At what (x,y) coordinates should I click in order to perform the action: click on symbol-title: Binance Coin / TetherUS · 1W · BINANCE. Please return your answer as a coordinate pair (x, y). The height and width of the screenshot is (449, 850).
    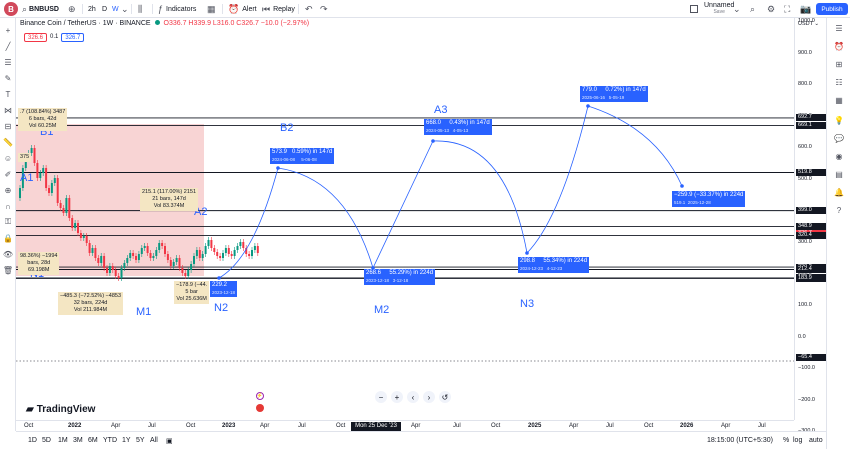
    Looking at the image, I should click on (85, 23).